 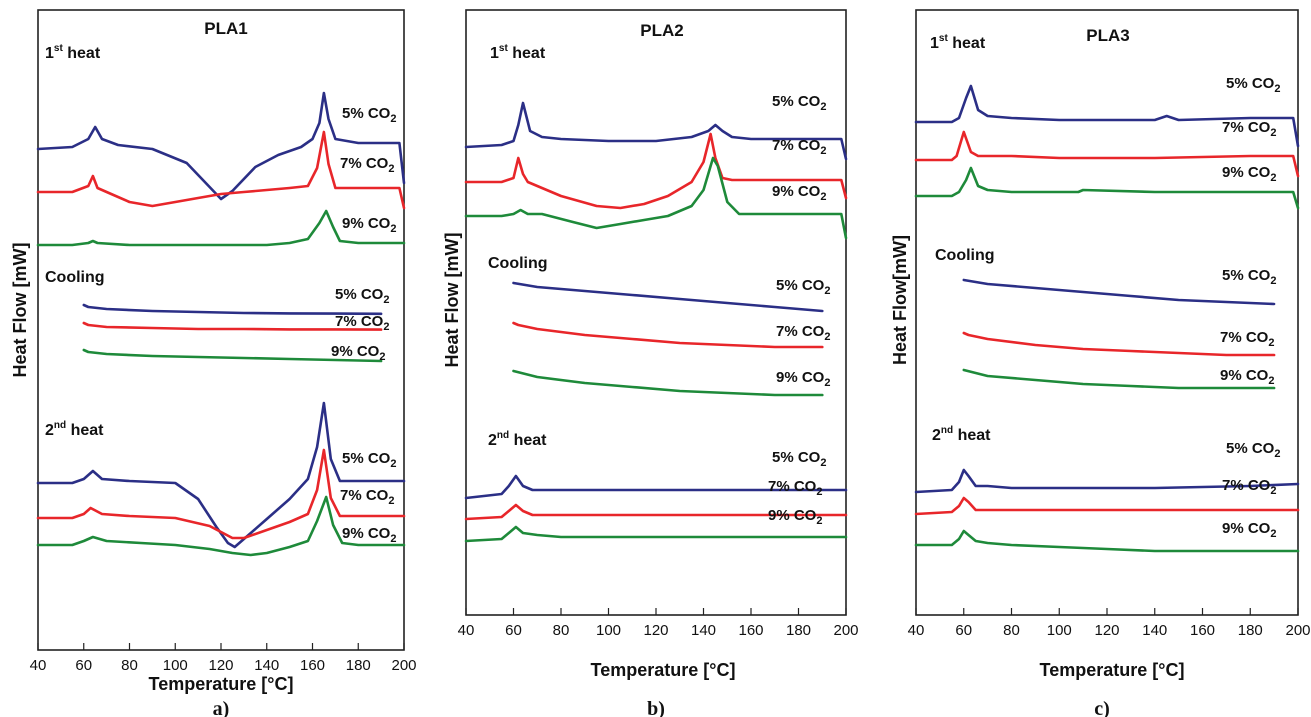 I want to click on panel-caption: c), so click(x=1102, y=707).